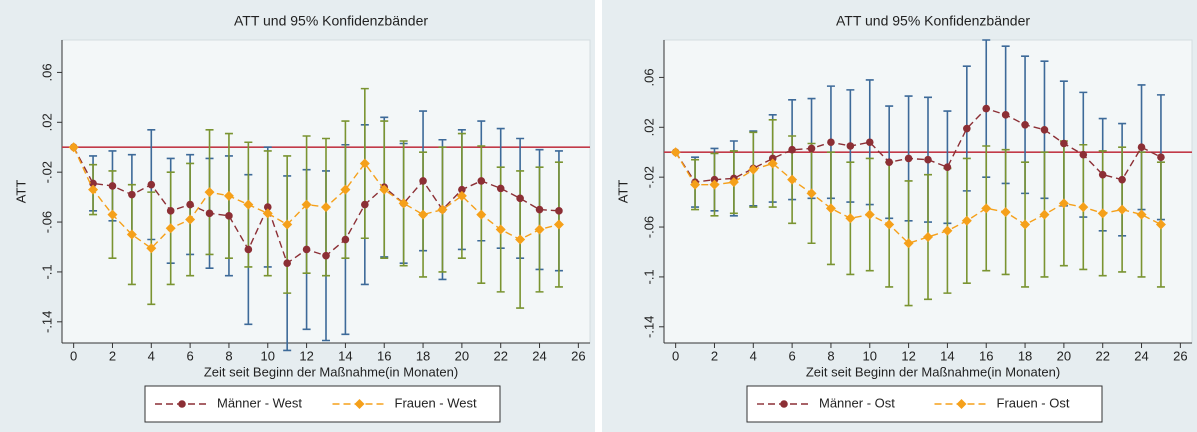  What do you see at coordinates (46, 172) in the screenshot?
I see `y-tick-label: -.02` at bounding box center [46, 172].